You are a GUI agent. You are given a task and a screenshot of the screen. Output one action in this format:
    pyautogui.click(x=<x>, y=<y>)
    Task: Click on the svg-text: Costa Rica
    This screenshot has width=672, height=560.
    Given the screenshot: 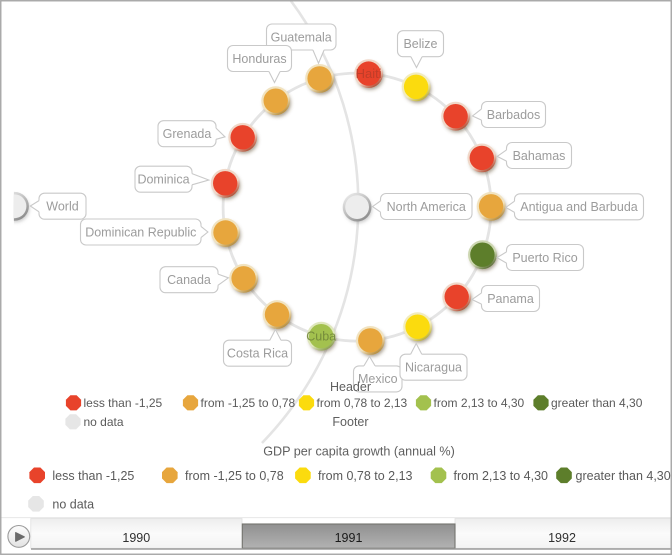 What is the action you would take?
    pyautogui.click(x=257, y=354)
    